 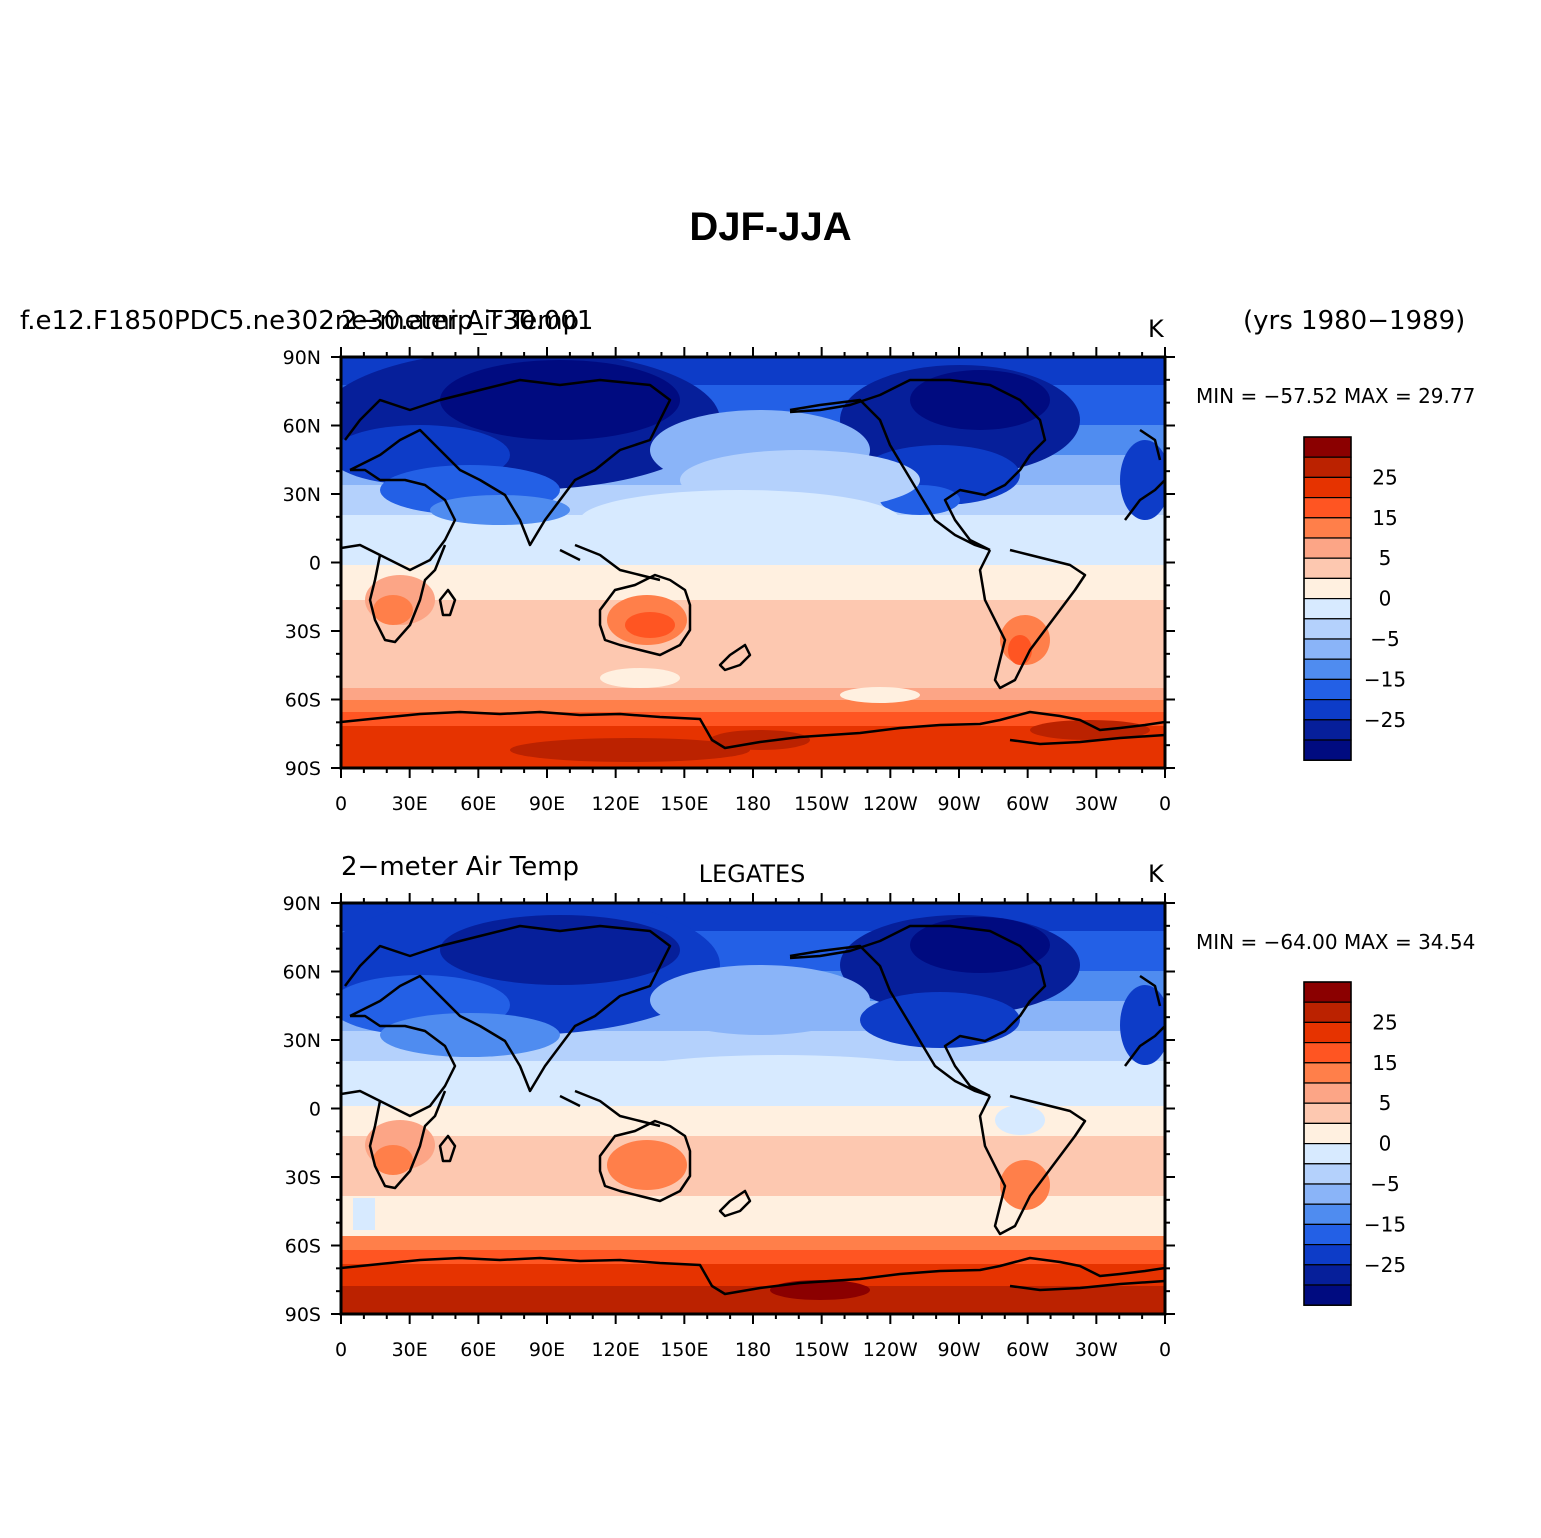 I want to click on bottom-lat-label: 0, so click(x=315, y=1110).